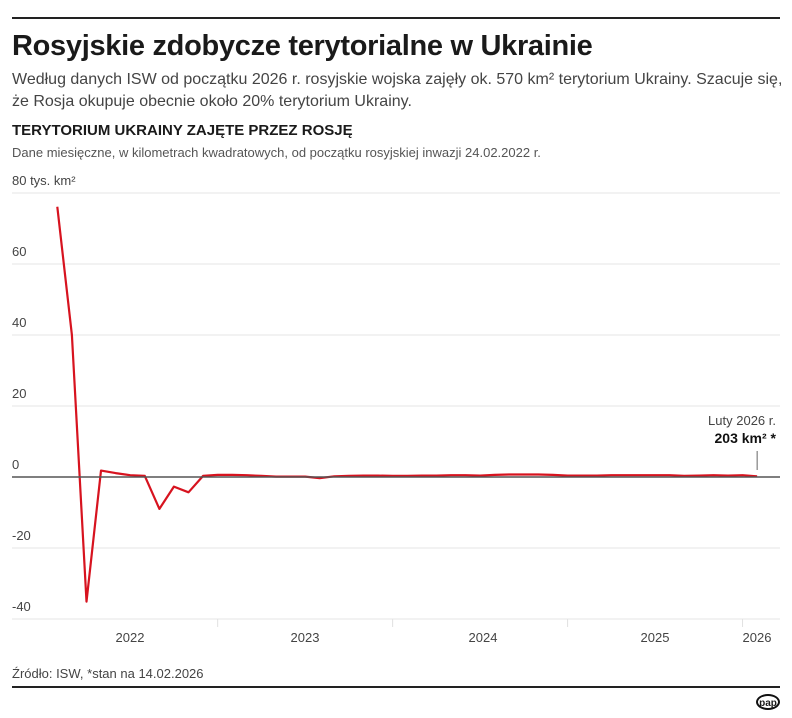  Describe the element at coordinates (757, 637) in the screenshot. I see `x-tick-label: 2026` at that location.